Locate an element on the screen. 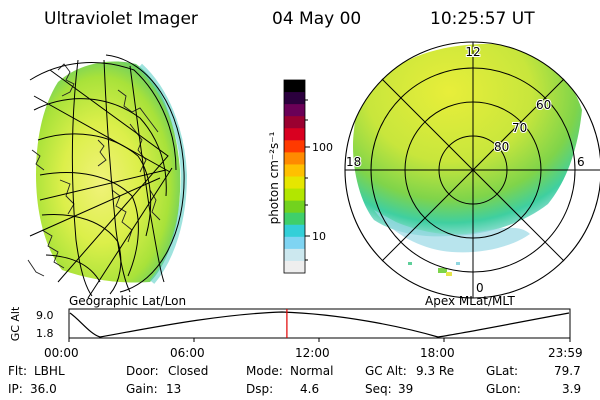  status-label: GC Alt: is located at coordinates (386, 371).